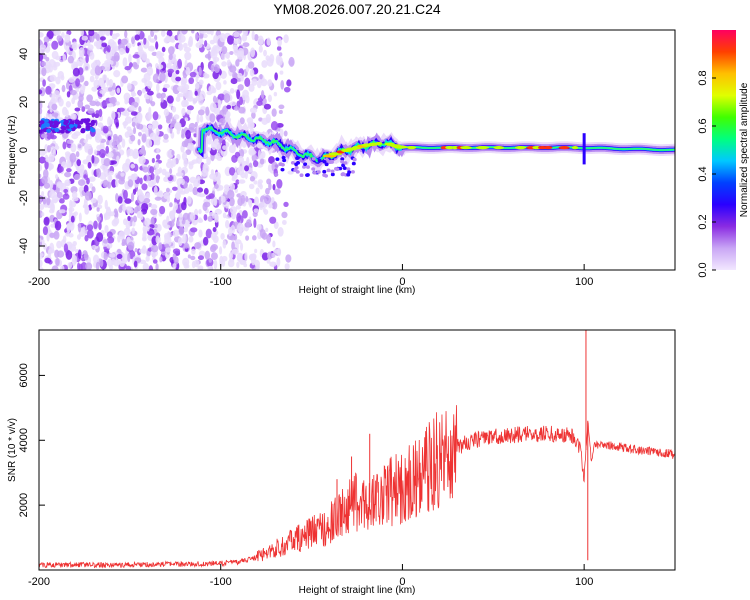 The image size is (750, 600). What do you see at coordinates (402, 582) in the screenshot?
I see `snr-x-tick-label: 0` at bounding box center [402, 582].